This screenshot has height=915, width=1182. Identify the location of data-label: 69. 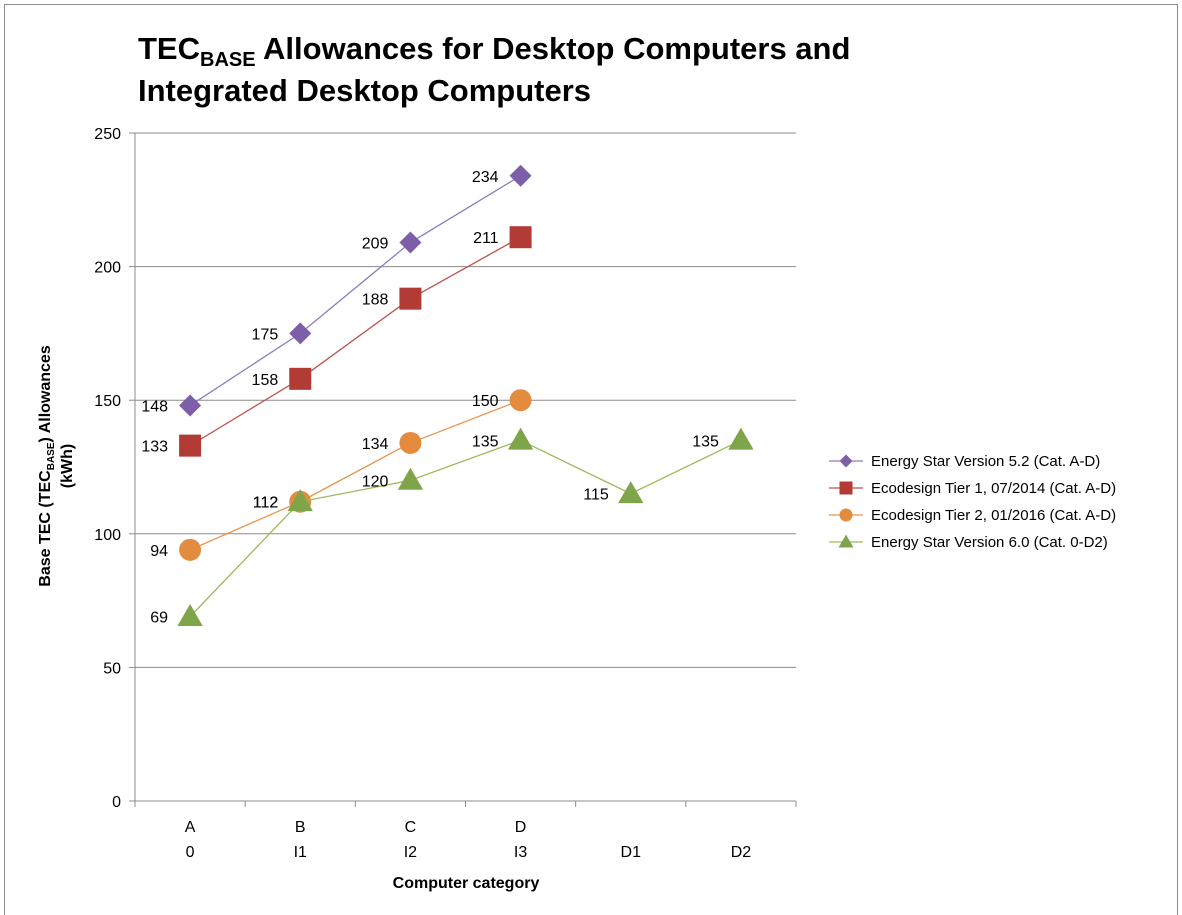
(159, 618).